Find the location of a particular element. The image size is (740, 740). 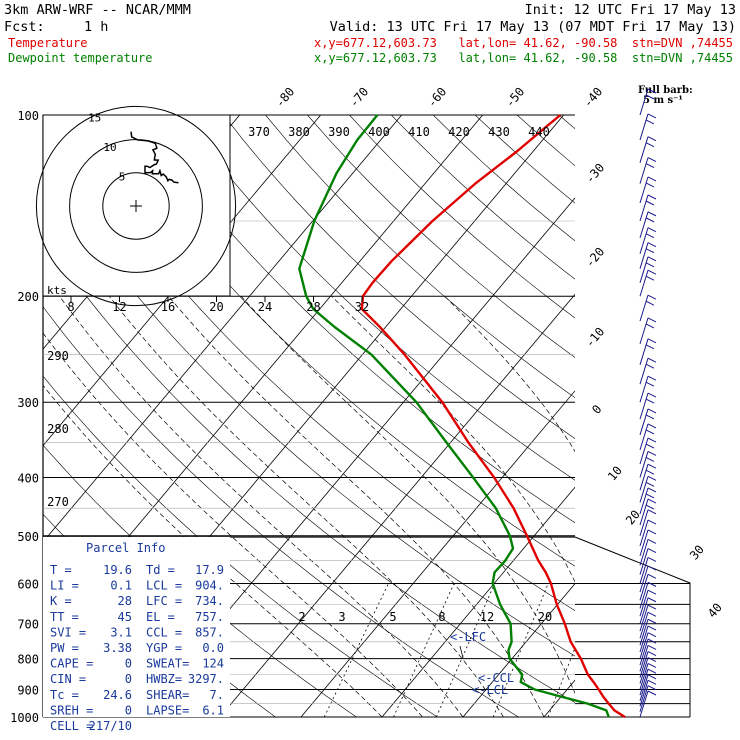

isentrope-left-label: 270 is located at coordinates (58, 502).